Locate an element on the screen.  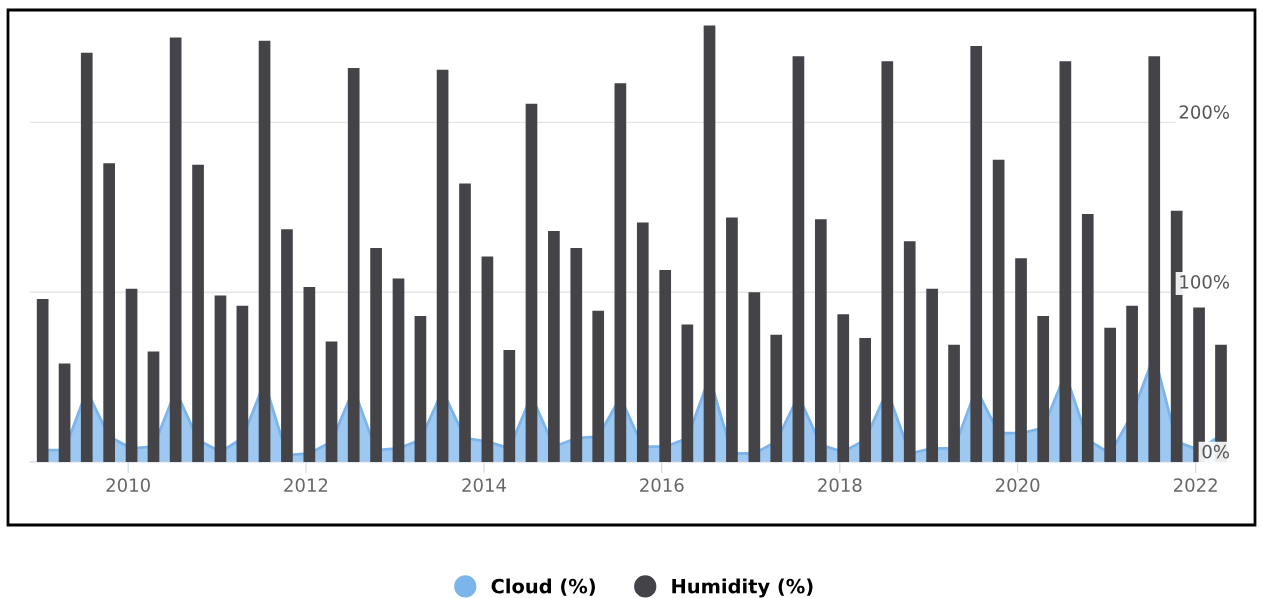
legend-label: Humidity (%) is located at coordinates (742, 588).